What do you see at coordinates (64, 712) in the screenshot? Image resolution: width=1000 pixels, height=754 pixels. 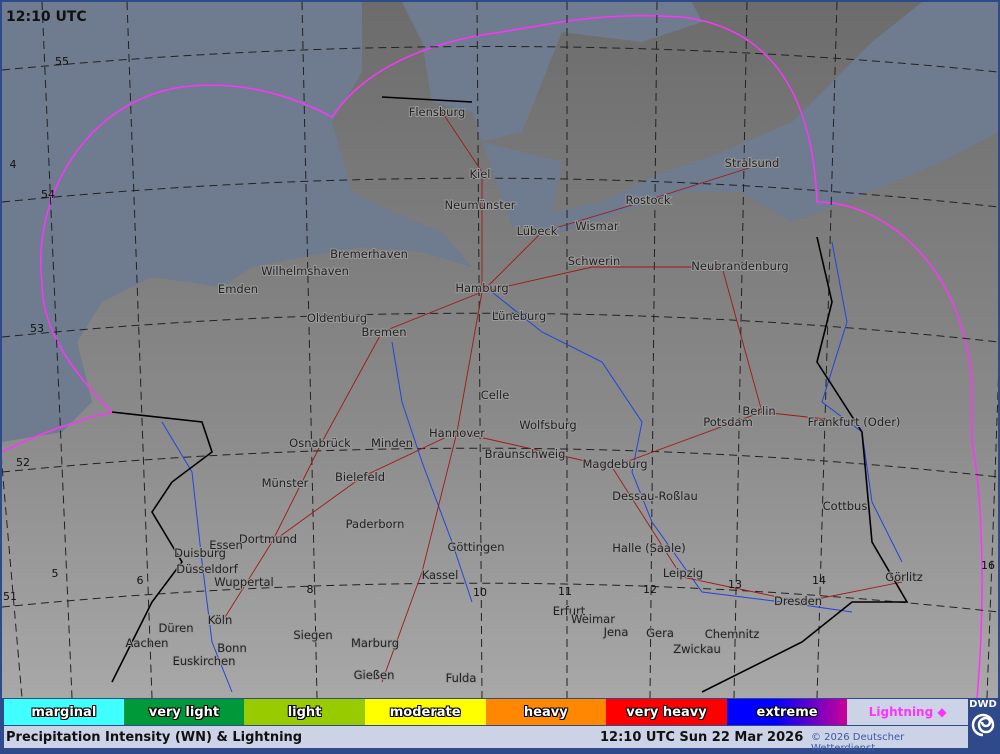 I see `legend-item: marginal` at bounding box center [64, 712].